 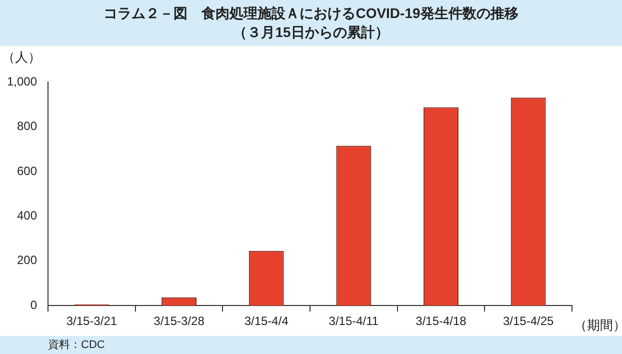 What do you see at coordinates (27, 126) in the screenshot?
I see `y-tick-label: 800` at bounding box center [27, 126].